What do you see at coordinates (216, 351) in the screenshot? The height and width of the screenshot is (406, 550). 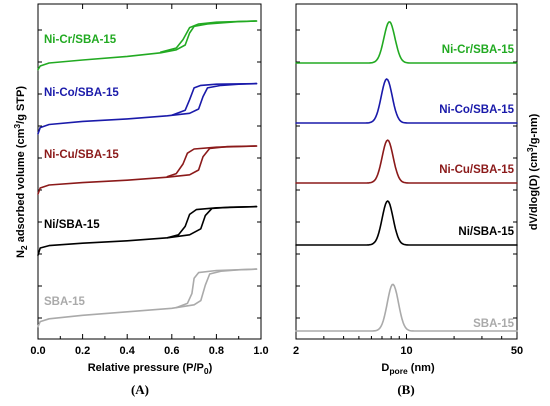 I see `panel-a-x-tick-label: 0.8` at bounding box center [216, 351].